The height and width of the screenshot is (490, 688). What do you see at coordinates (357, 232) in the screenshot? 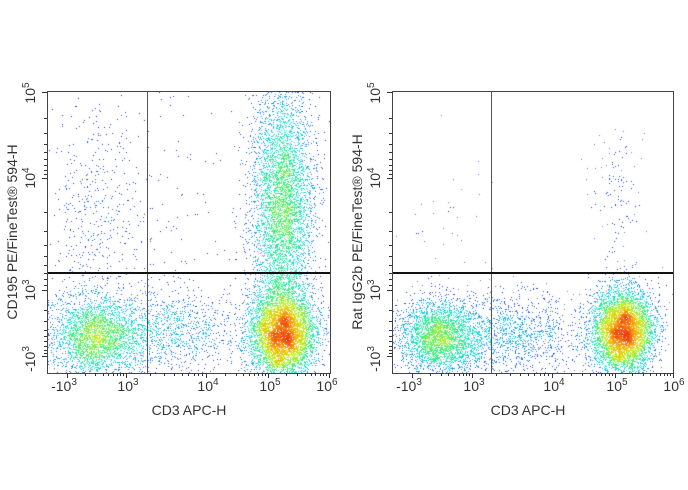
I see `y-axis-title: Rat IgG2b PE/FineTest® 594-H` at bounding box center [357, 232].